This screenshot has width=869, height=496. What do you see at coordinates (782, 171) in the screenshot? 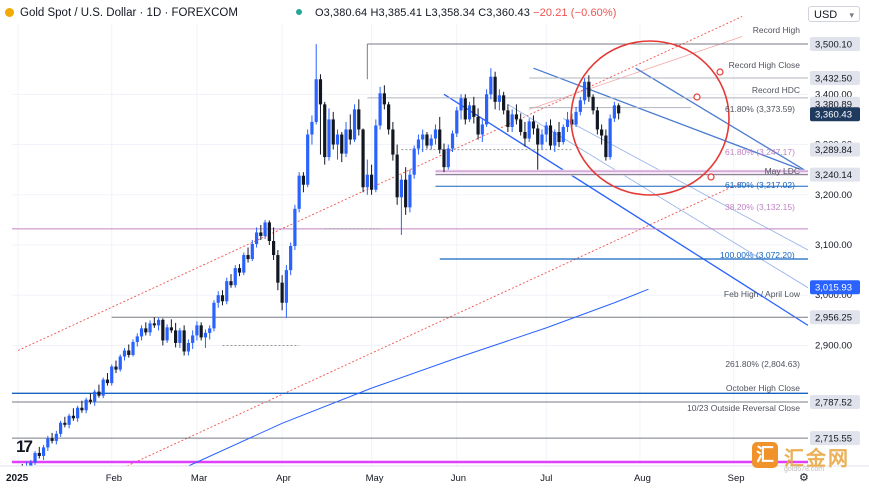
I see `level-label: May LDC` at bounding box center [782, 171].